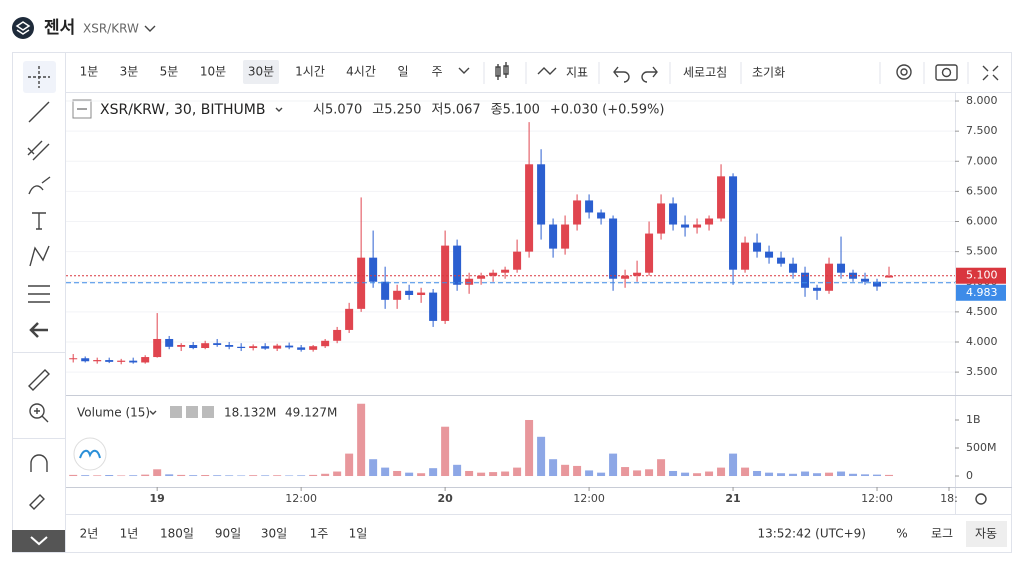  Describe the element at coordinates (157, 498) in the screenshot. I see `x-tick-label: 19` at that location.